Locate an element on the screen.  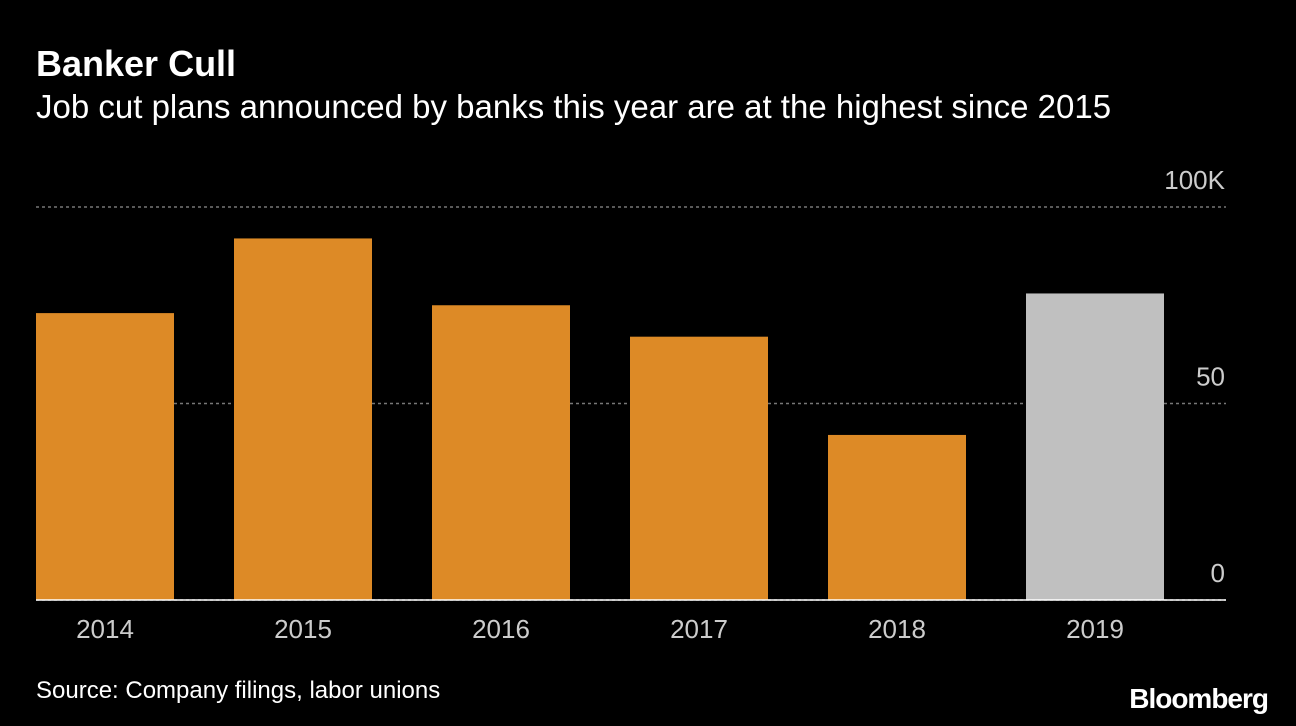
x-tick-label: 2015 is located at coordinates (303, 629).